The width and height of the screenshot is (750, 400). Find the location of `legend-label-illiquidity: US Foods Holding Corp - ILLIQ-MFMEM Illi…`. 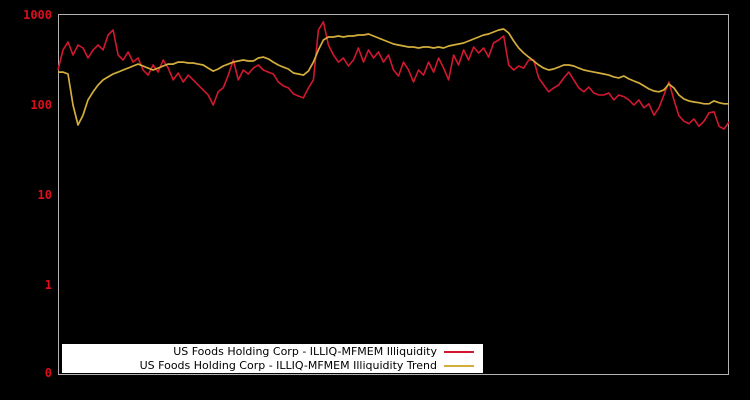

legend-label-illiquidity: US Foods Holding Corp - ILLIQ-MFMEM Illi… is located at coordinates (305, 351).